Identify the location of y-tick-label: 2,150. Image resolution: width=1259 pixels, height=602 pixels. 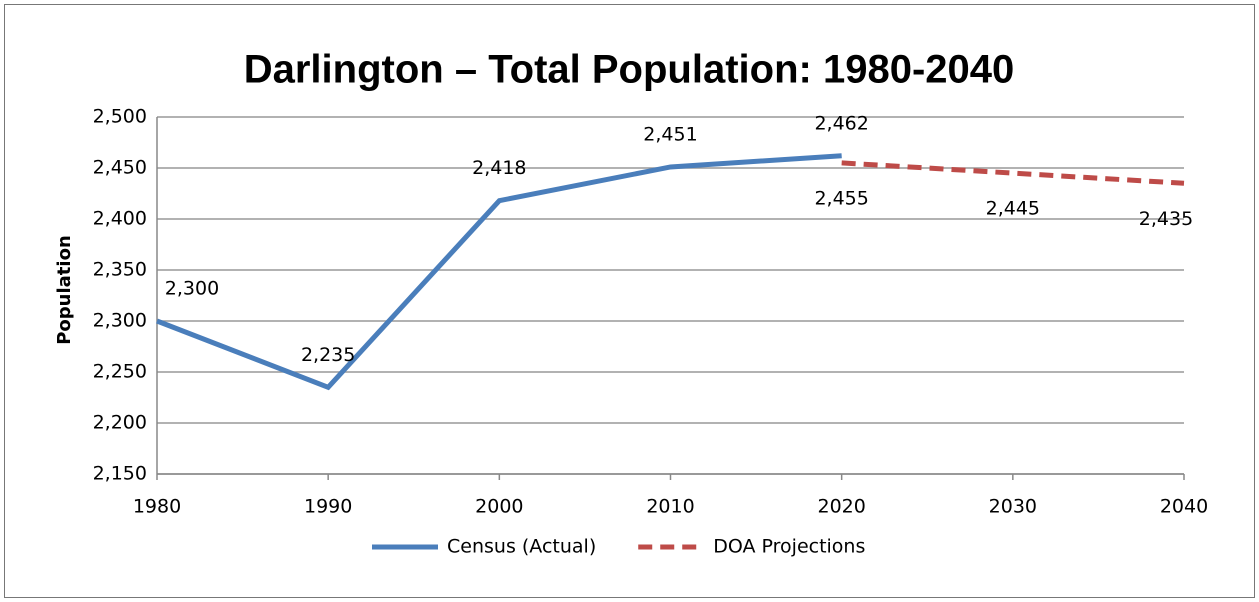
(120, 474).